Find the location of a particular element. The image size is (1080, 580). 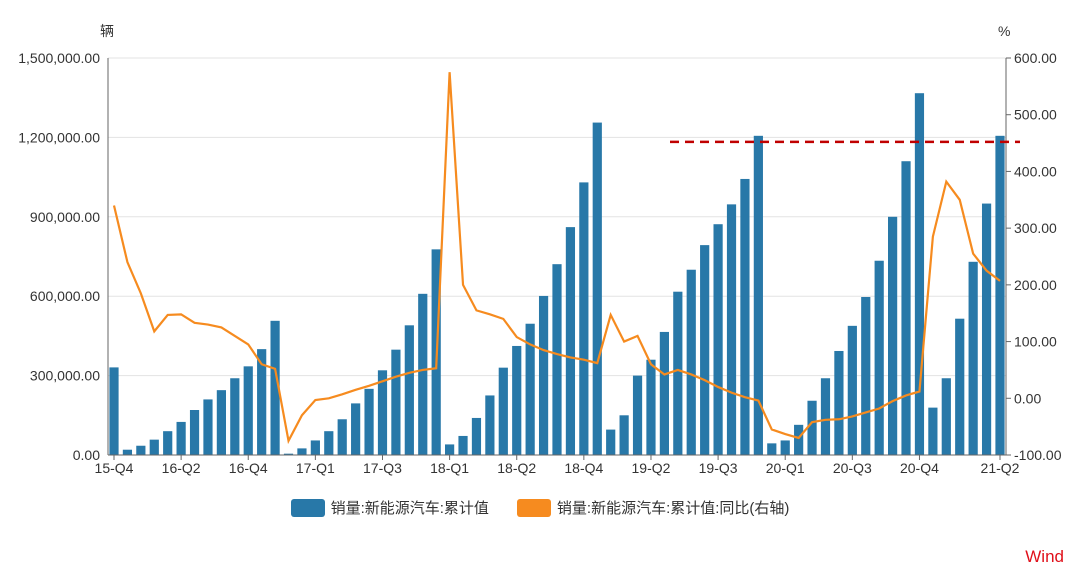

right-axis-unit: % is located at coordinates (1004, 31).